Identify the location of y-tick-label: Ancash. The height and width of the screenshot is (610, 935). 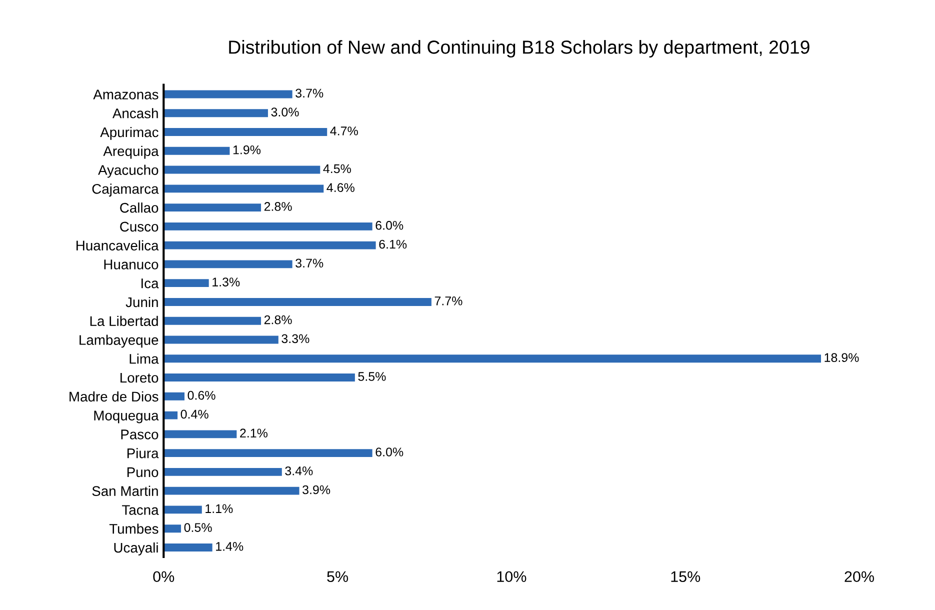
(135, 113).